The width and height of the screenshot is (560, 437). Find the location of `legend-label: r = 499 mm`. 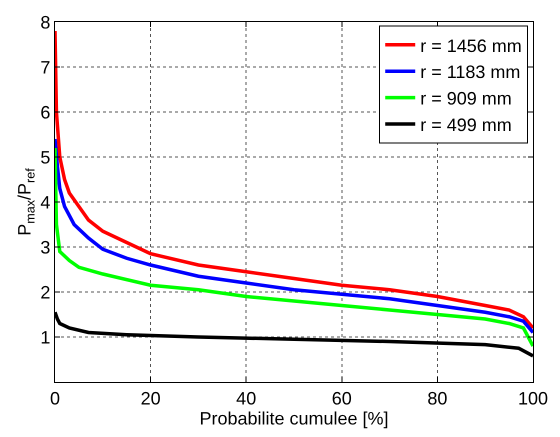

legend-label: r = 499 mm is located at coordinates (466, 125).